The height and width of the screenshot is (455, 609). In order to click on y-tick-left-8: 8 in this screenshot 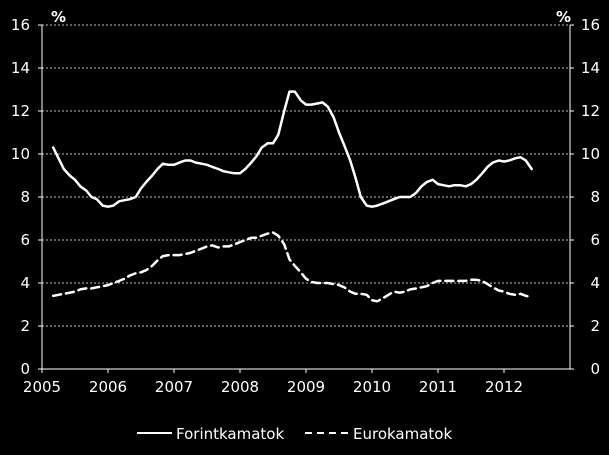, I will do `click(25, 197)`.